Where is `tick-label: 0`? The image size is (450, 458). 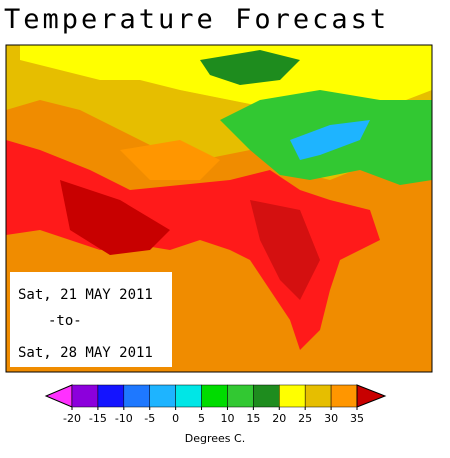
tick-label: 0 is located at coordinates (175, 418).